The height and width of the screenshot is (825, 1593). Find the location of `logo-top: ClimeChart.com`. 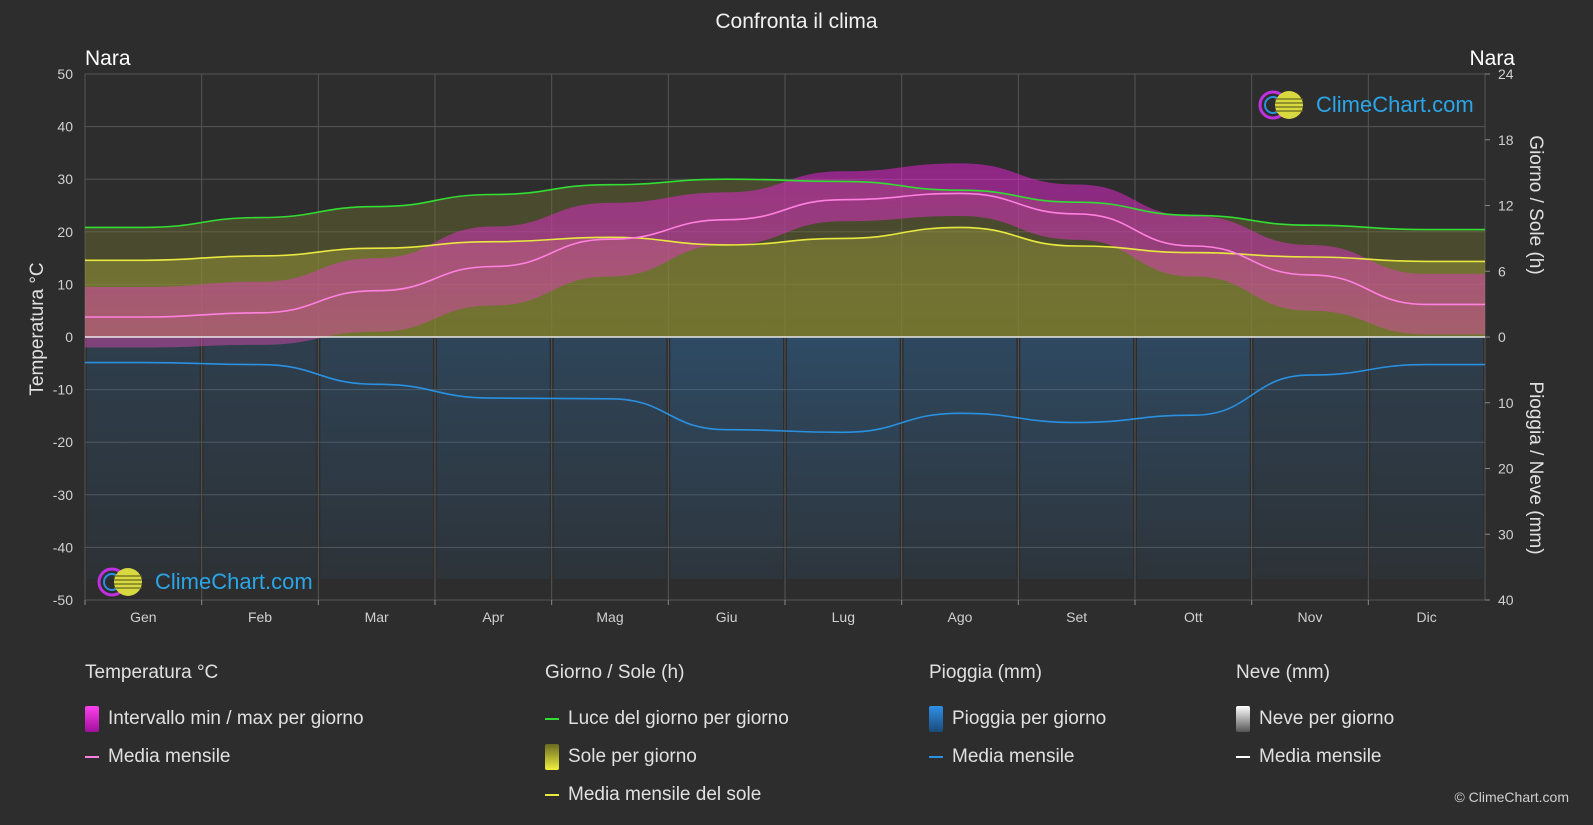

logo-top: ClimeChart.com is located at coordinates (1365, 105).